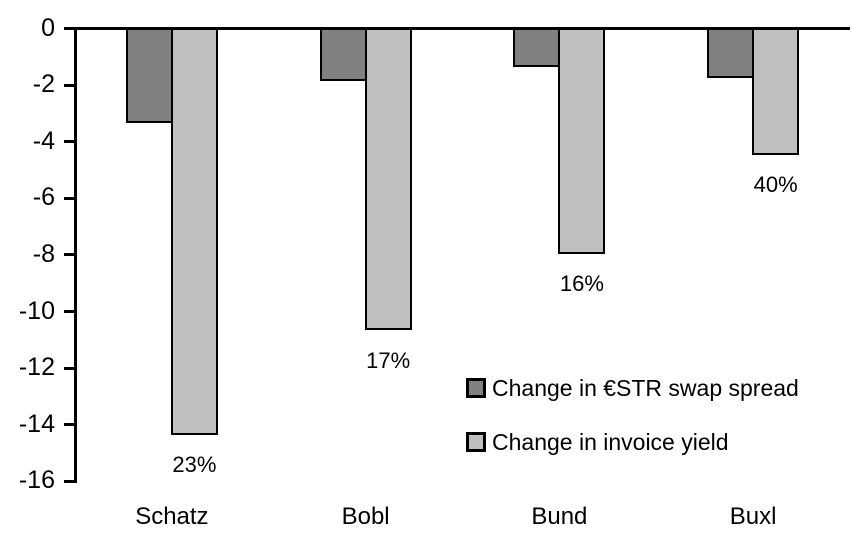 This screenshot has width=852, height=539. What do you see at coordinates (645, 388) in the screenshot?
I see `legend-label-swap-spread: Change in €STR swap spread` at bounding box center [645, 388].